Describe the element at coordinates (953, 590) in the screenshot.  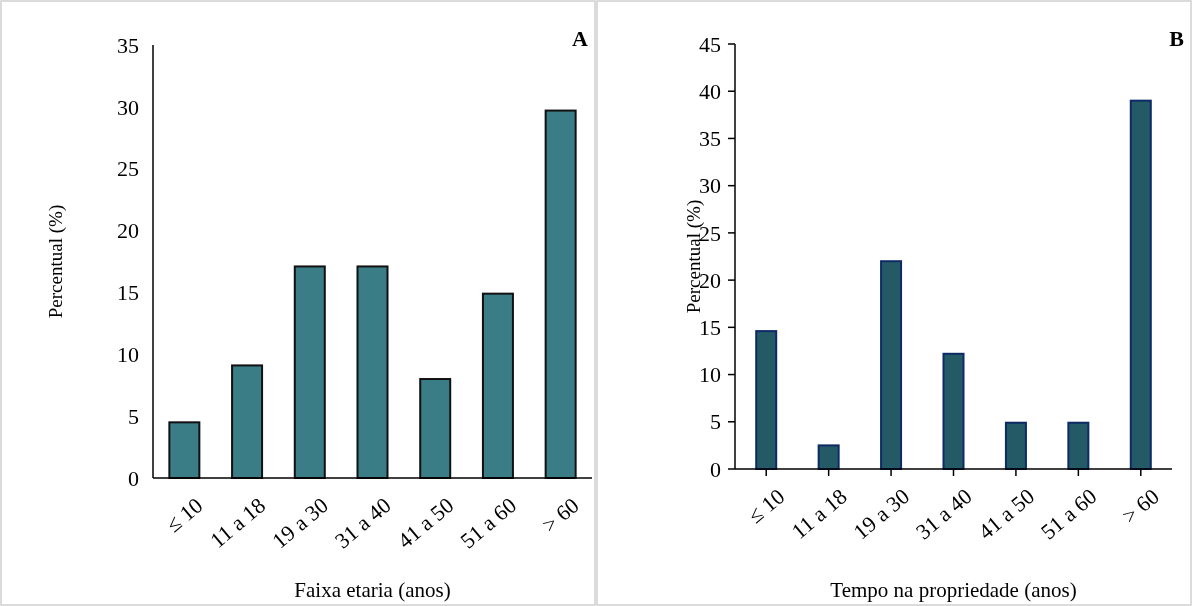
I see `x-axis-title: Tempo na propriedade (anos)` at that location.